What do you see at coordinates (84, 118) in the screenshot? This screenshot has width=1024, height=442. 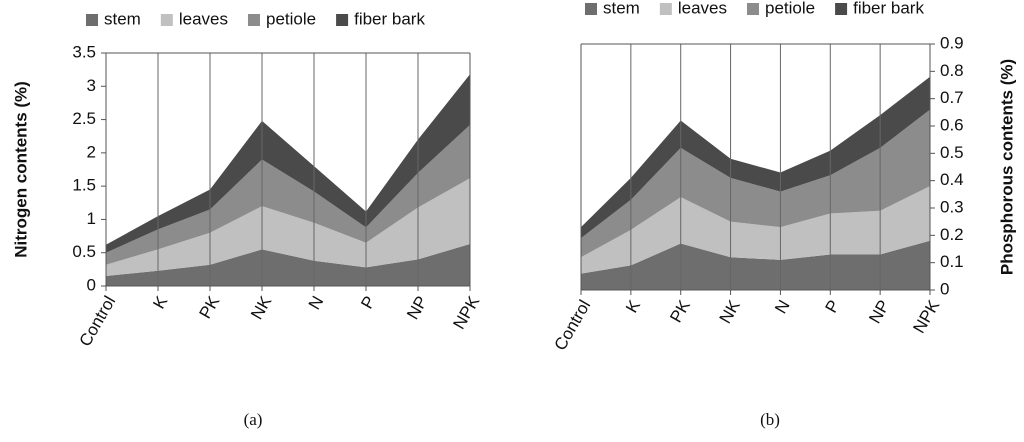 I see `y-tick-label: 2.5` at bounding box center [84, 118].